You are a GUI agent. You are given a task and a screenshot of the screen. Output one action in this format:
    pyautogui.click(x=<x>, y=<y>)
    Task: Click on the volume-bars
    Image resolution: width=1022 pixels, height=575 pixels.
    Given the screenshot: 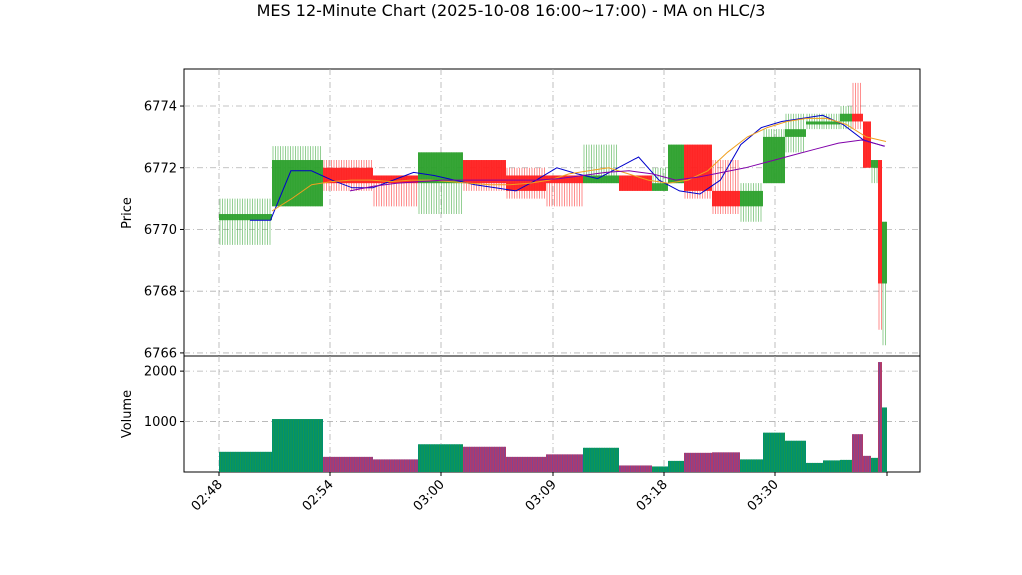 What is the action you would take?
    pyautogui.click(x=553, y=417)
    